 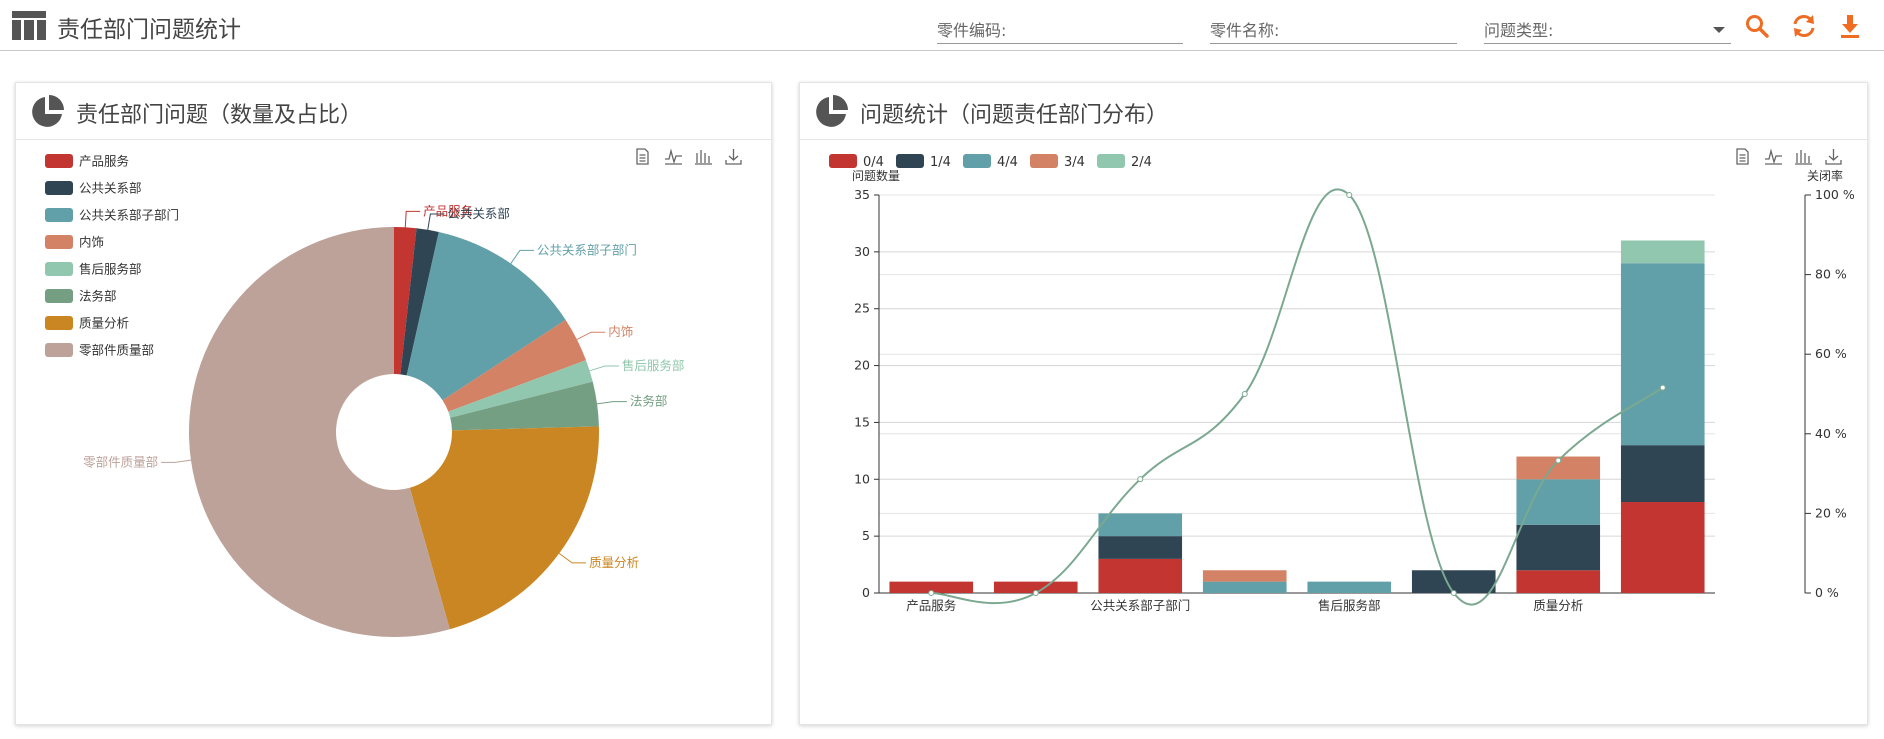 I want to click on legend-label: 公共关系部, so click(x=110, y=188).